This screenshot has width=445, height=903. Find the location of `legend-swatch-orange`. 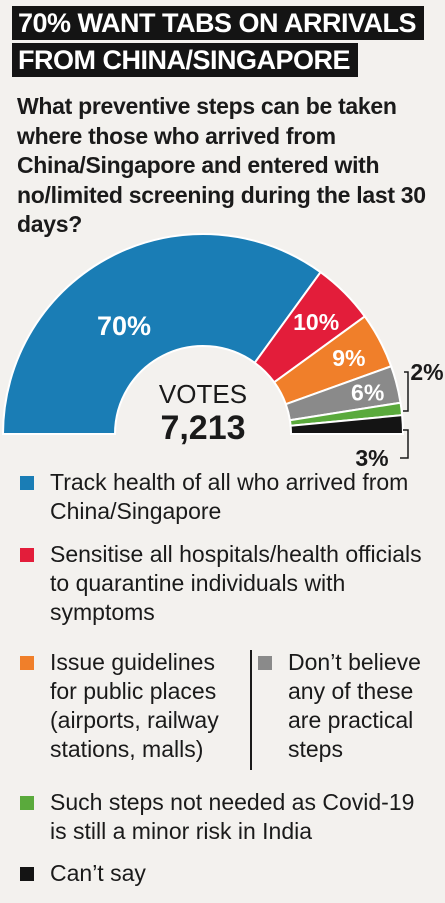

legend-swatch-orange is located at coordinates (27, 663).